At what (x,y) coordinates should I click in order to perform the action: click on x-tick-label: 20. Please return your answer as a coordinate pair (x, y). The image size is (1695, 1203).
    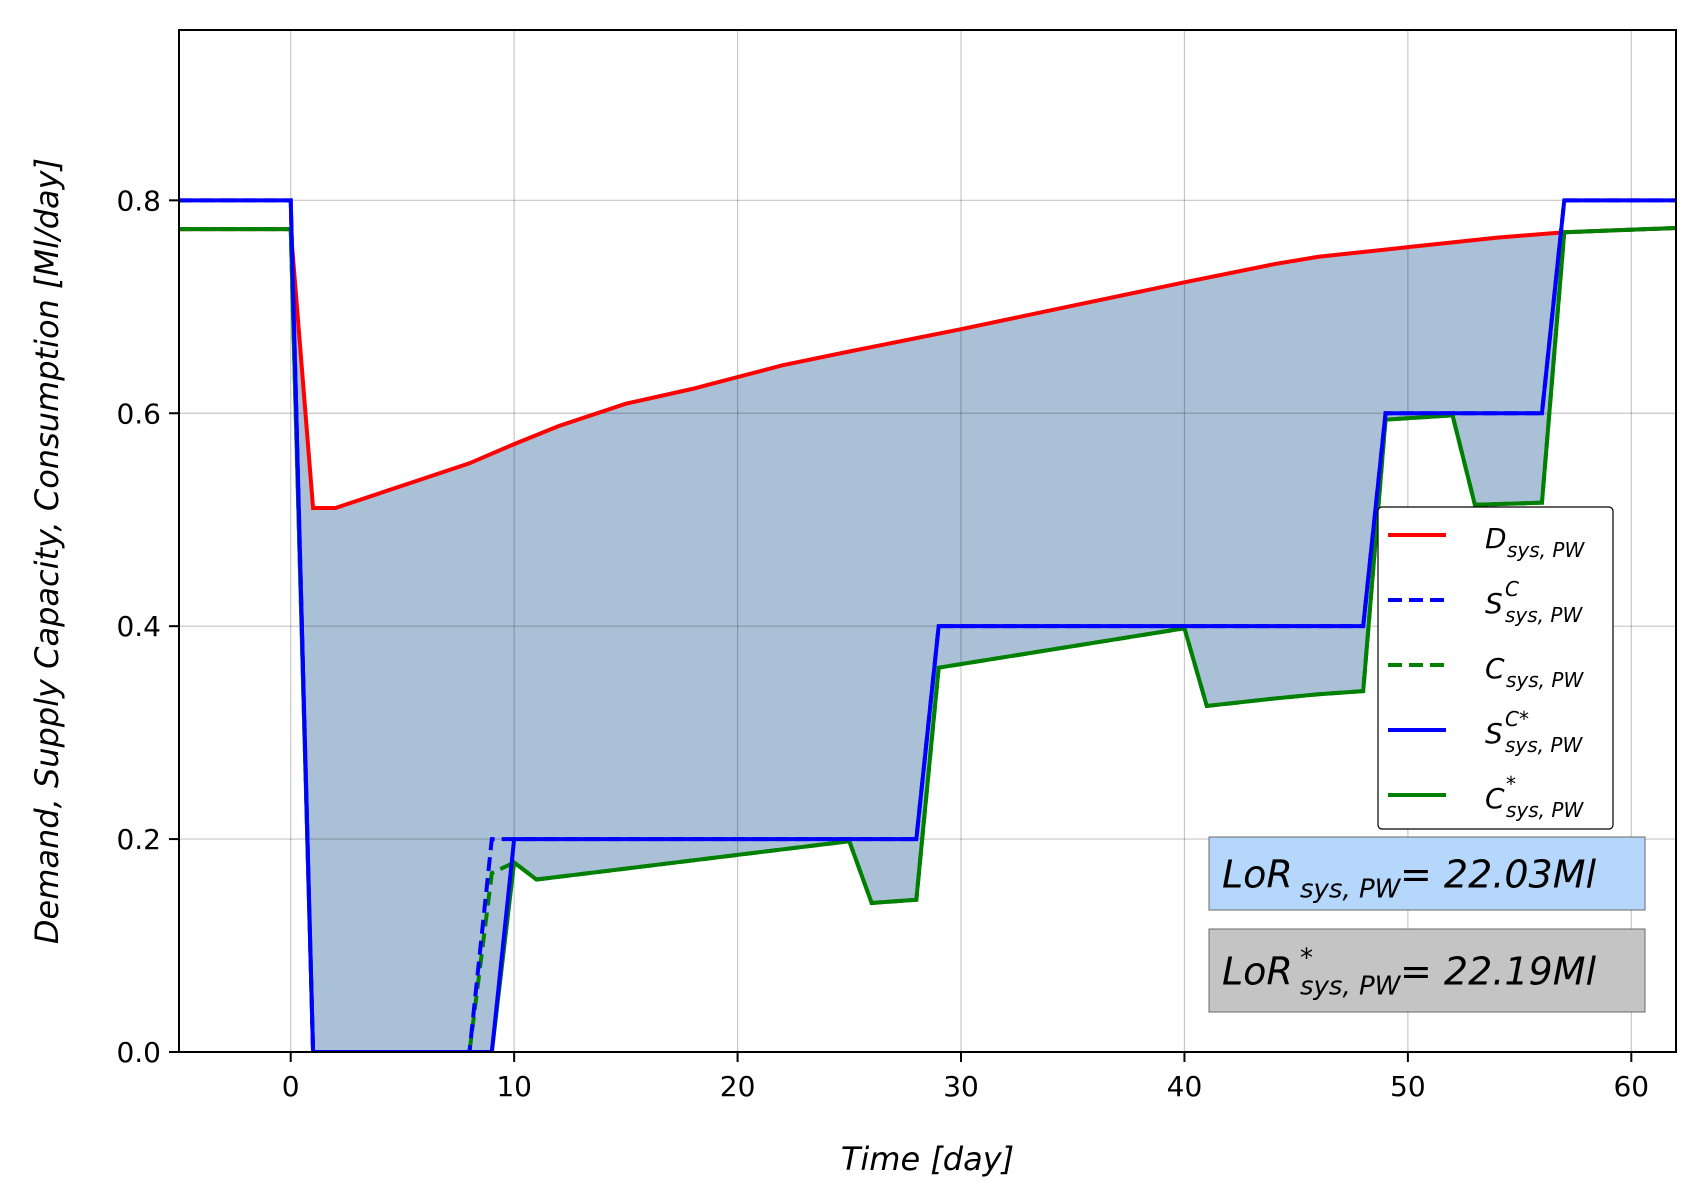
    Looking at the image, I should click on (738, 1086).